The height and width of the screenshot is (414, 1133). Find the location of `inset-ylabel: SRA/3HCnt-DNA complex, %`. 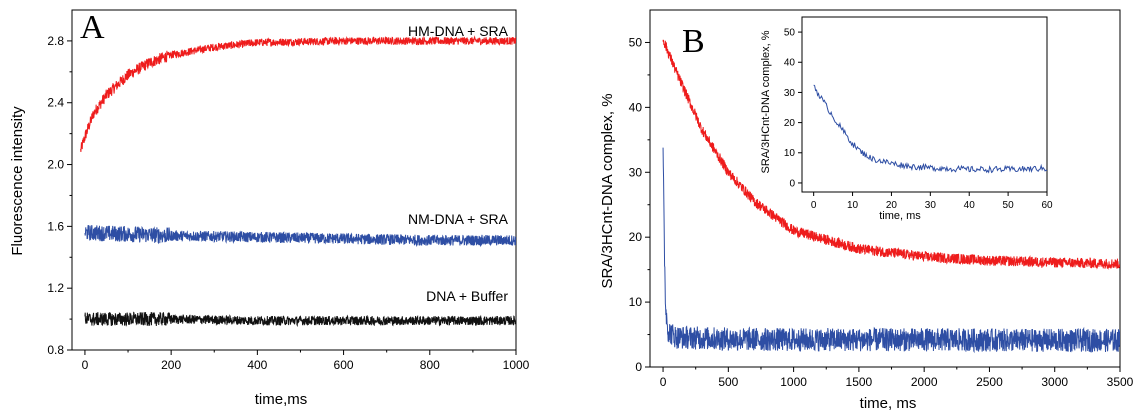

inset-ylabel: SRA/3HCnt-DNA complex, % is located at coordinates (766, 101).